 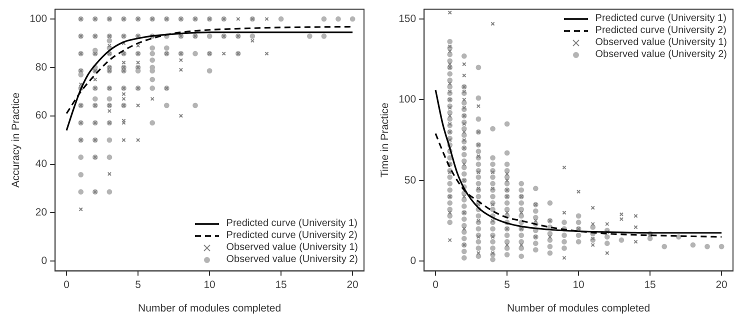 I want to click on y-tick-label: 60, so click(x=41, y=116).